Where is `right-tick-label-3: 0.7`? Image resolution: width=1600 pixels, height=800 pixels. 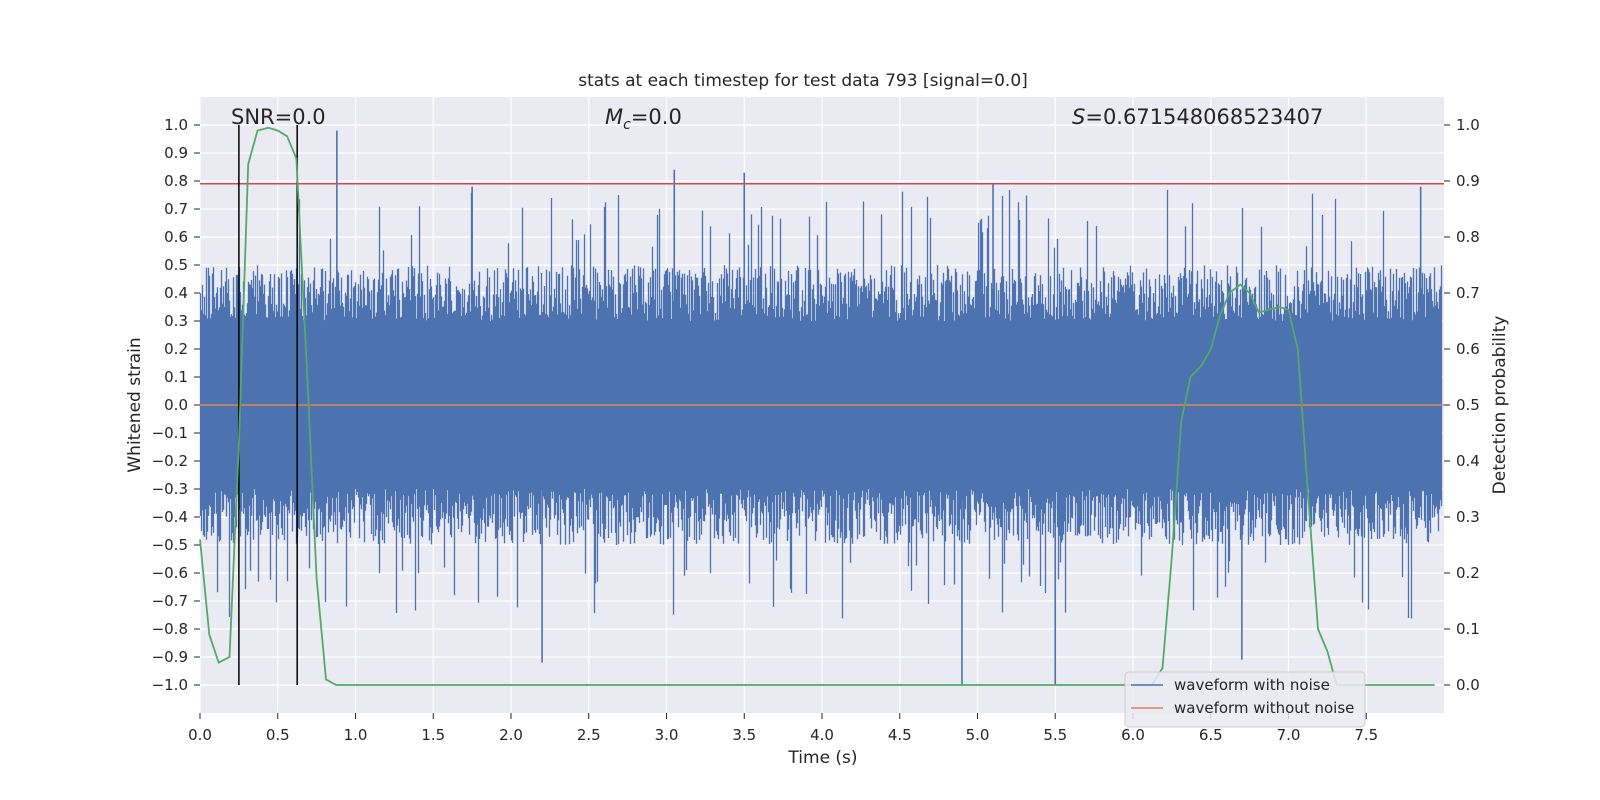 right-tick-label-3: 0.7 is located at coordinates (1468, 293).